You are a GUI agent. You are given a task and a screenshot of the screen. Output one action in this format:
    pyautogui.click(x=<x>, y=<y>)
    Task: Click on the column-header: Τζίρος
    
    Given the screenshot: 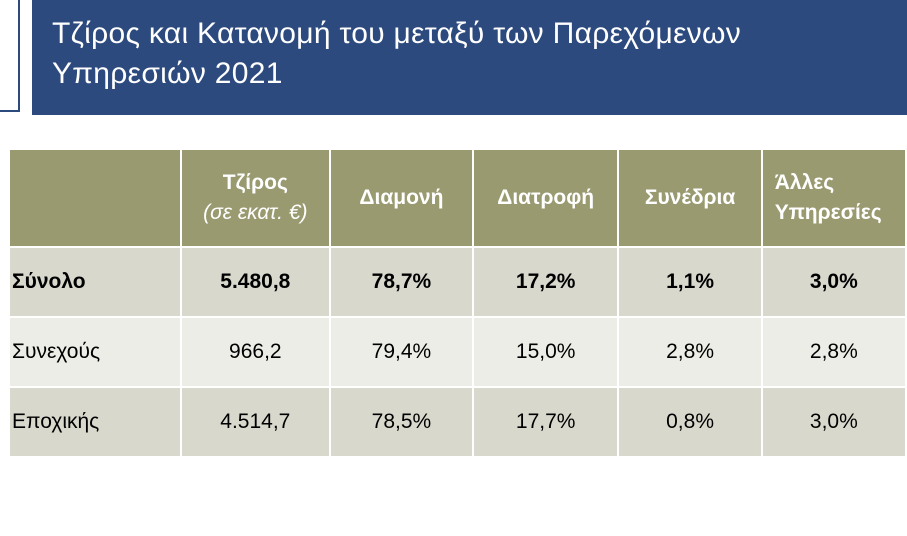 What is the action you would take?
    pyautogui.click(x=255, y=182)
    